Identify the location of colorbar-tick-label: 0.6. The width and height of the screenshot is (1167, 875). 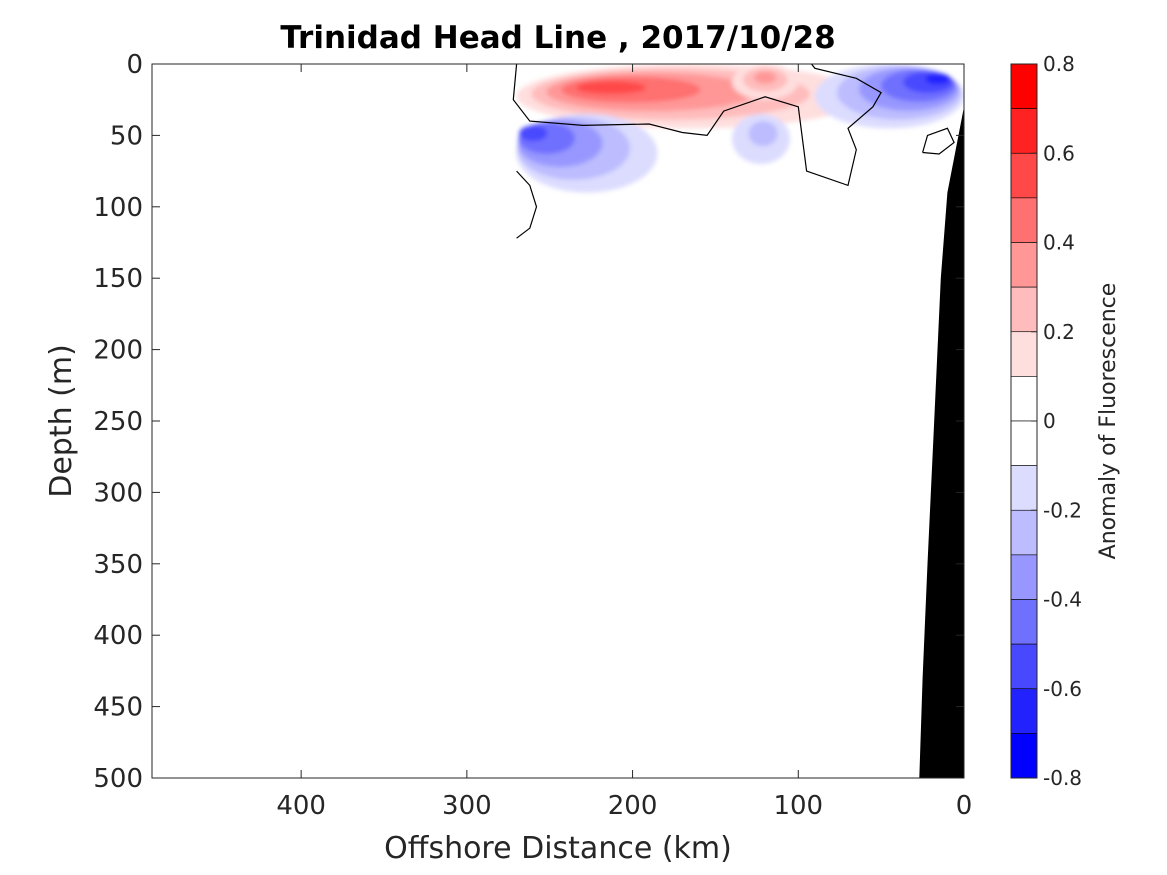
(1059, 153).